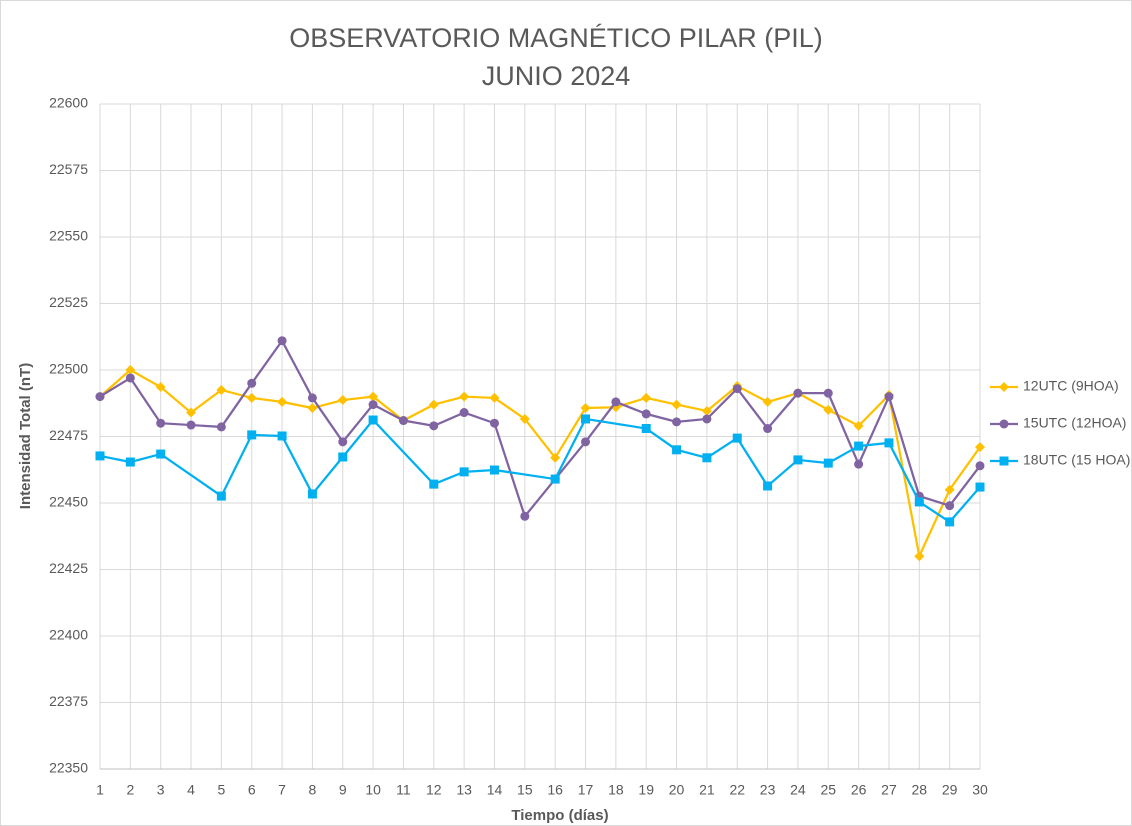 This screenshot has height=826, width=1132. What do you see at coordinates (859, 790) in the screenshot?
I see `x-tick-label: 26` at bounding box center [859, 790].